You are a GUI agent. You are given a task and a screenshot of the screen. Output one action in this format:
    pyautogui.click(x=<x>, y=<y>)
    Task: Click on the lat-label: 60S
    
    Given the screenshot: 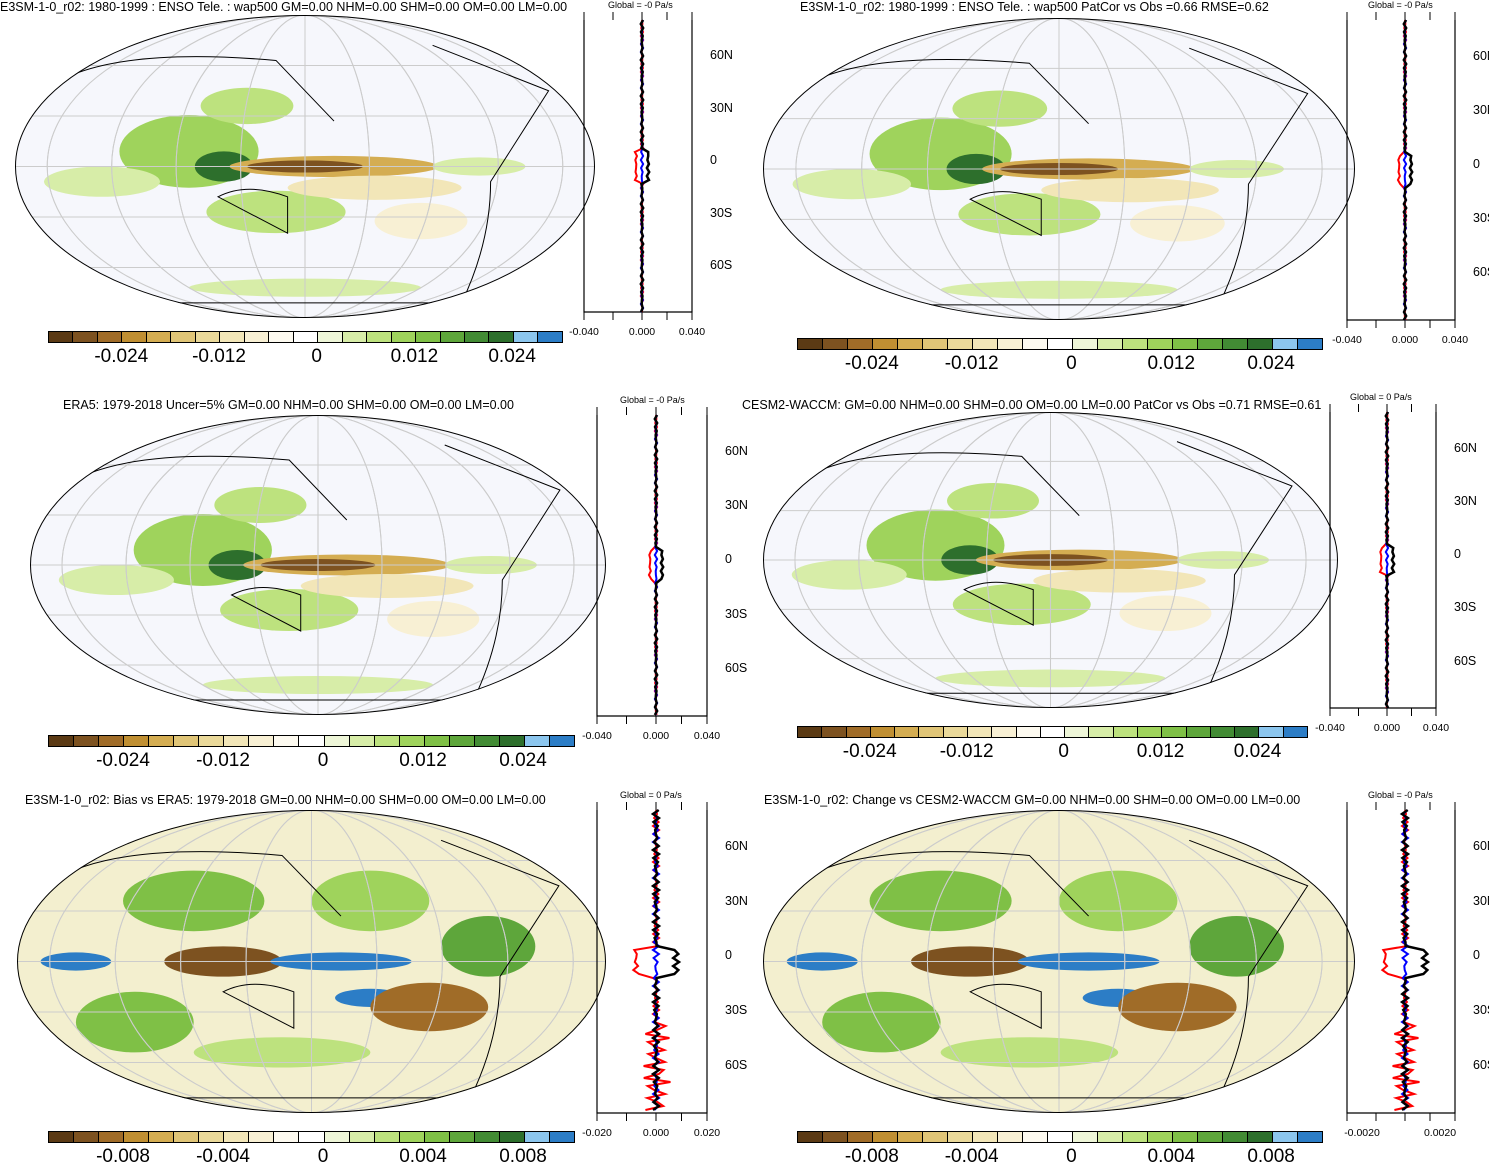 What is the action you would take?
    pyautogui.click(x=1481, y=1065)
    